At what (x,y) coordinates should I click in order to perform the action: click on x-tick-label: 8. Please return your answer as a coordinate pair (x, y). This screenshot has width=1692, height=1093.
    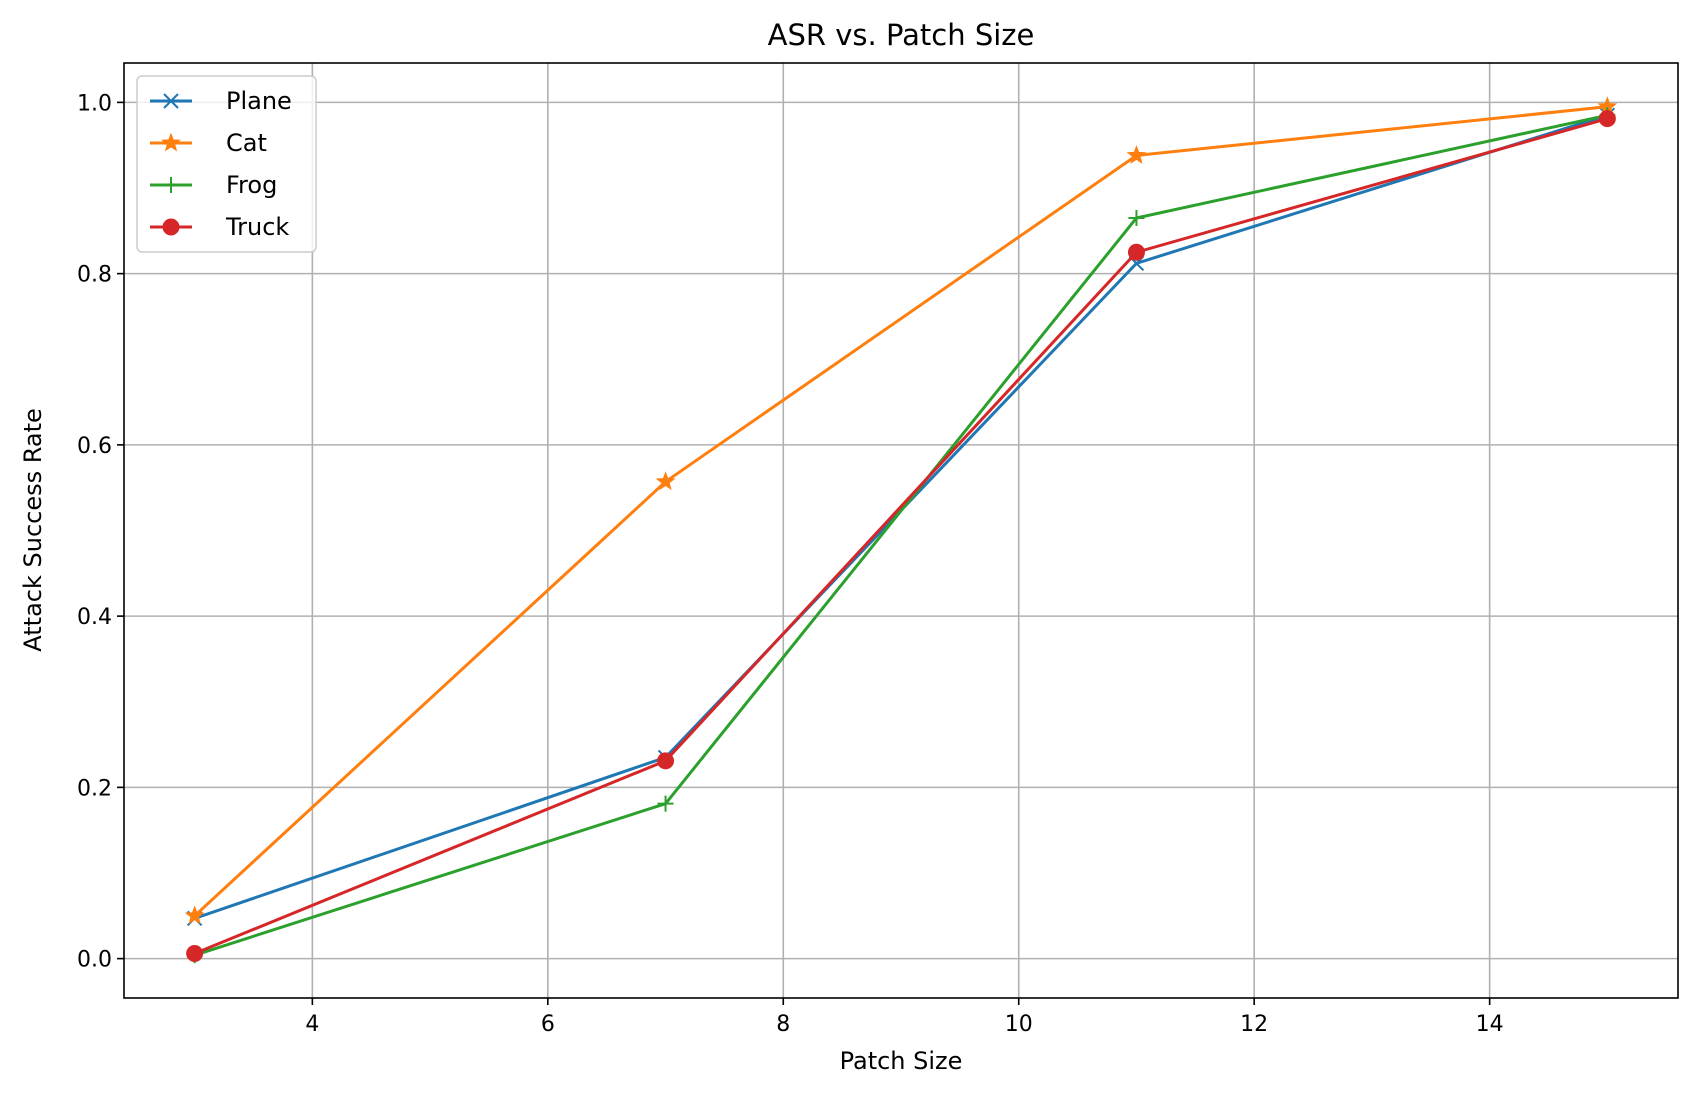
    Looking at the image, I should click on (783, 1024).